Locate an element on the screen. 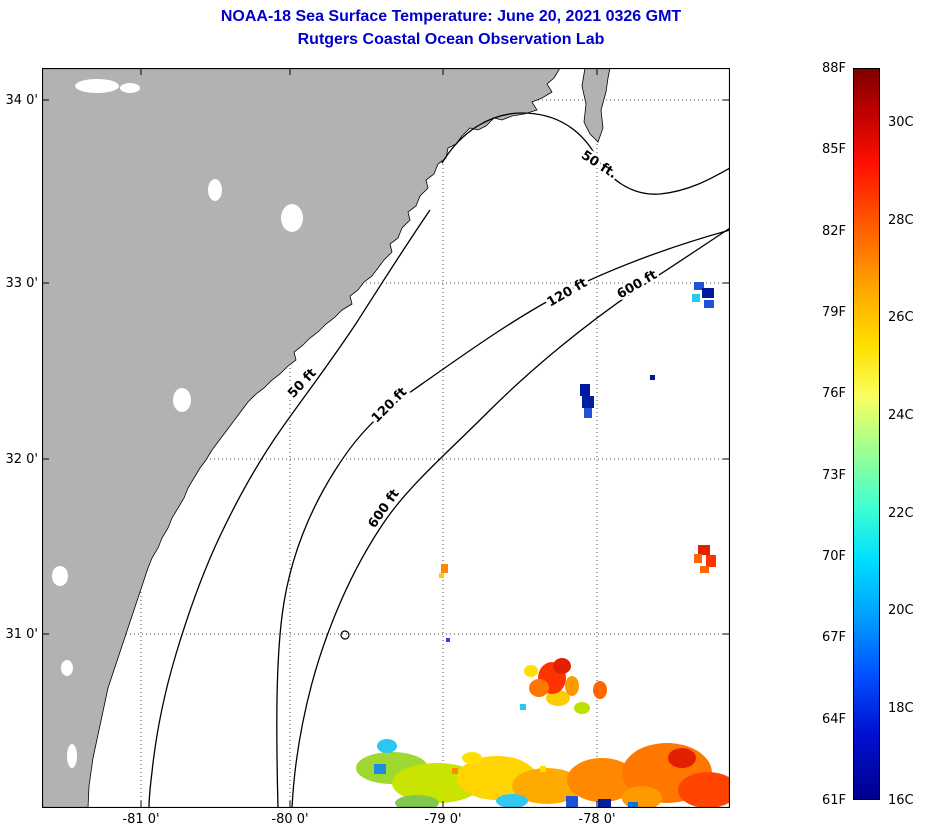 The image size is (936, 832). contour-label-600ft-south: 600 ft is located at coordinates (384, 509).